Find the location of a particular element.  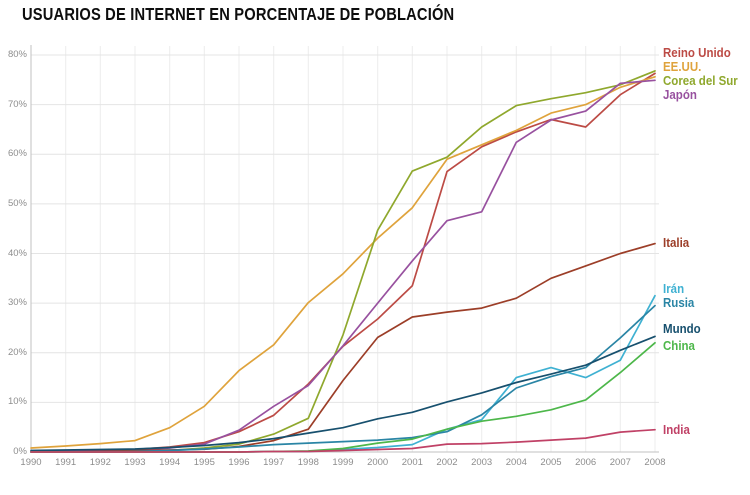

legend-label-reino-unido: Reino Unido is located at coordinates (697, 53).